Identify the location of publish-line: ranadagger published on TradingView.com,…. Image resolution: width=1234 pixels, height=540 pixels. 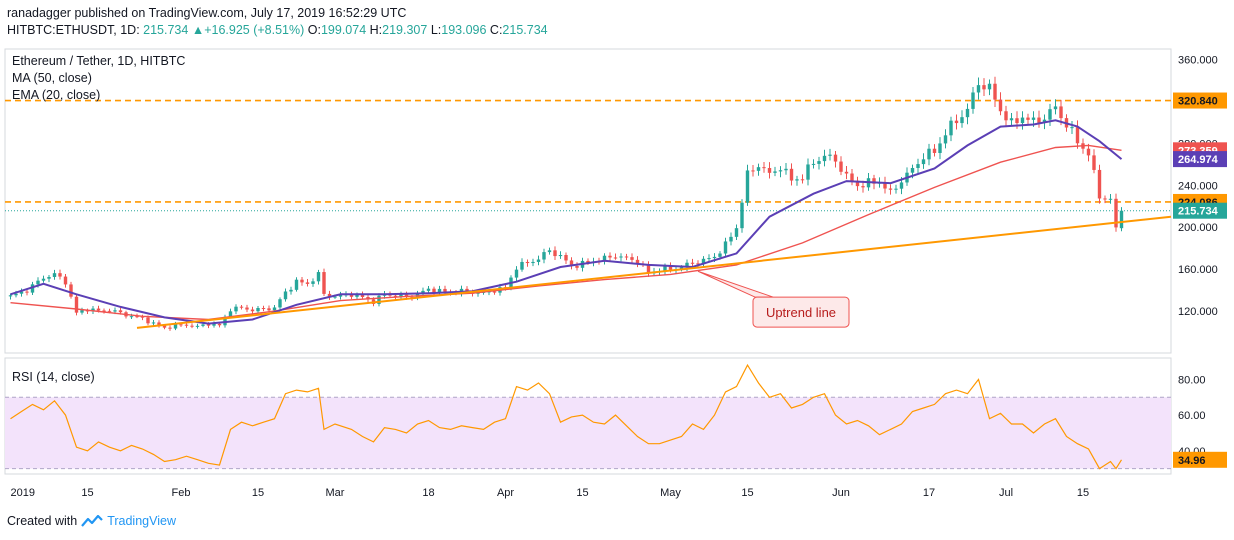
(206, 13).